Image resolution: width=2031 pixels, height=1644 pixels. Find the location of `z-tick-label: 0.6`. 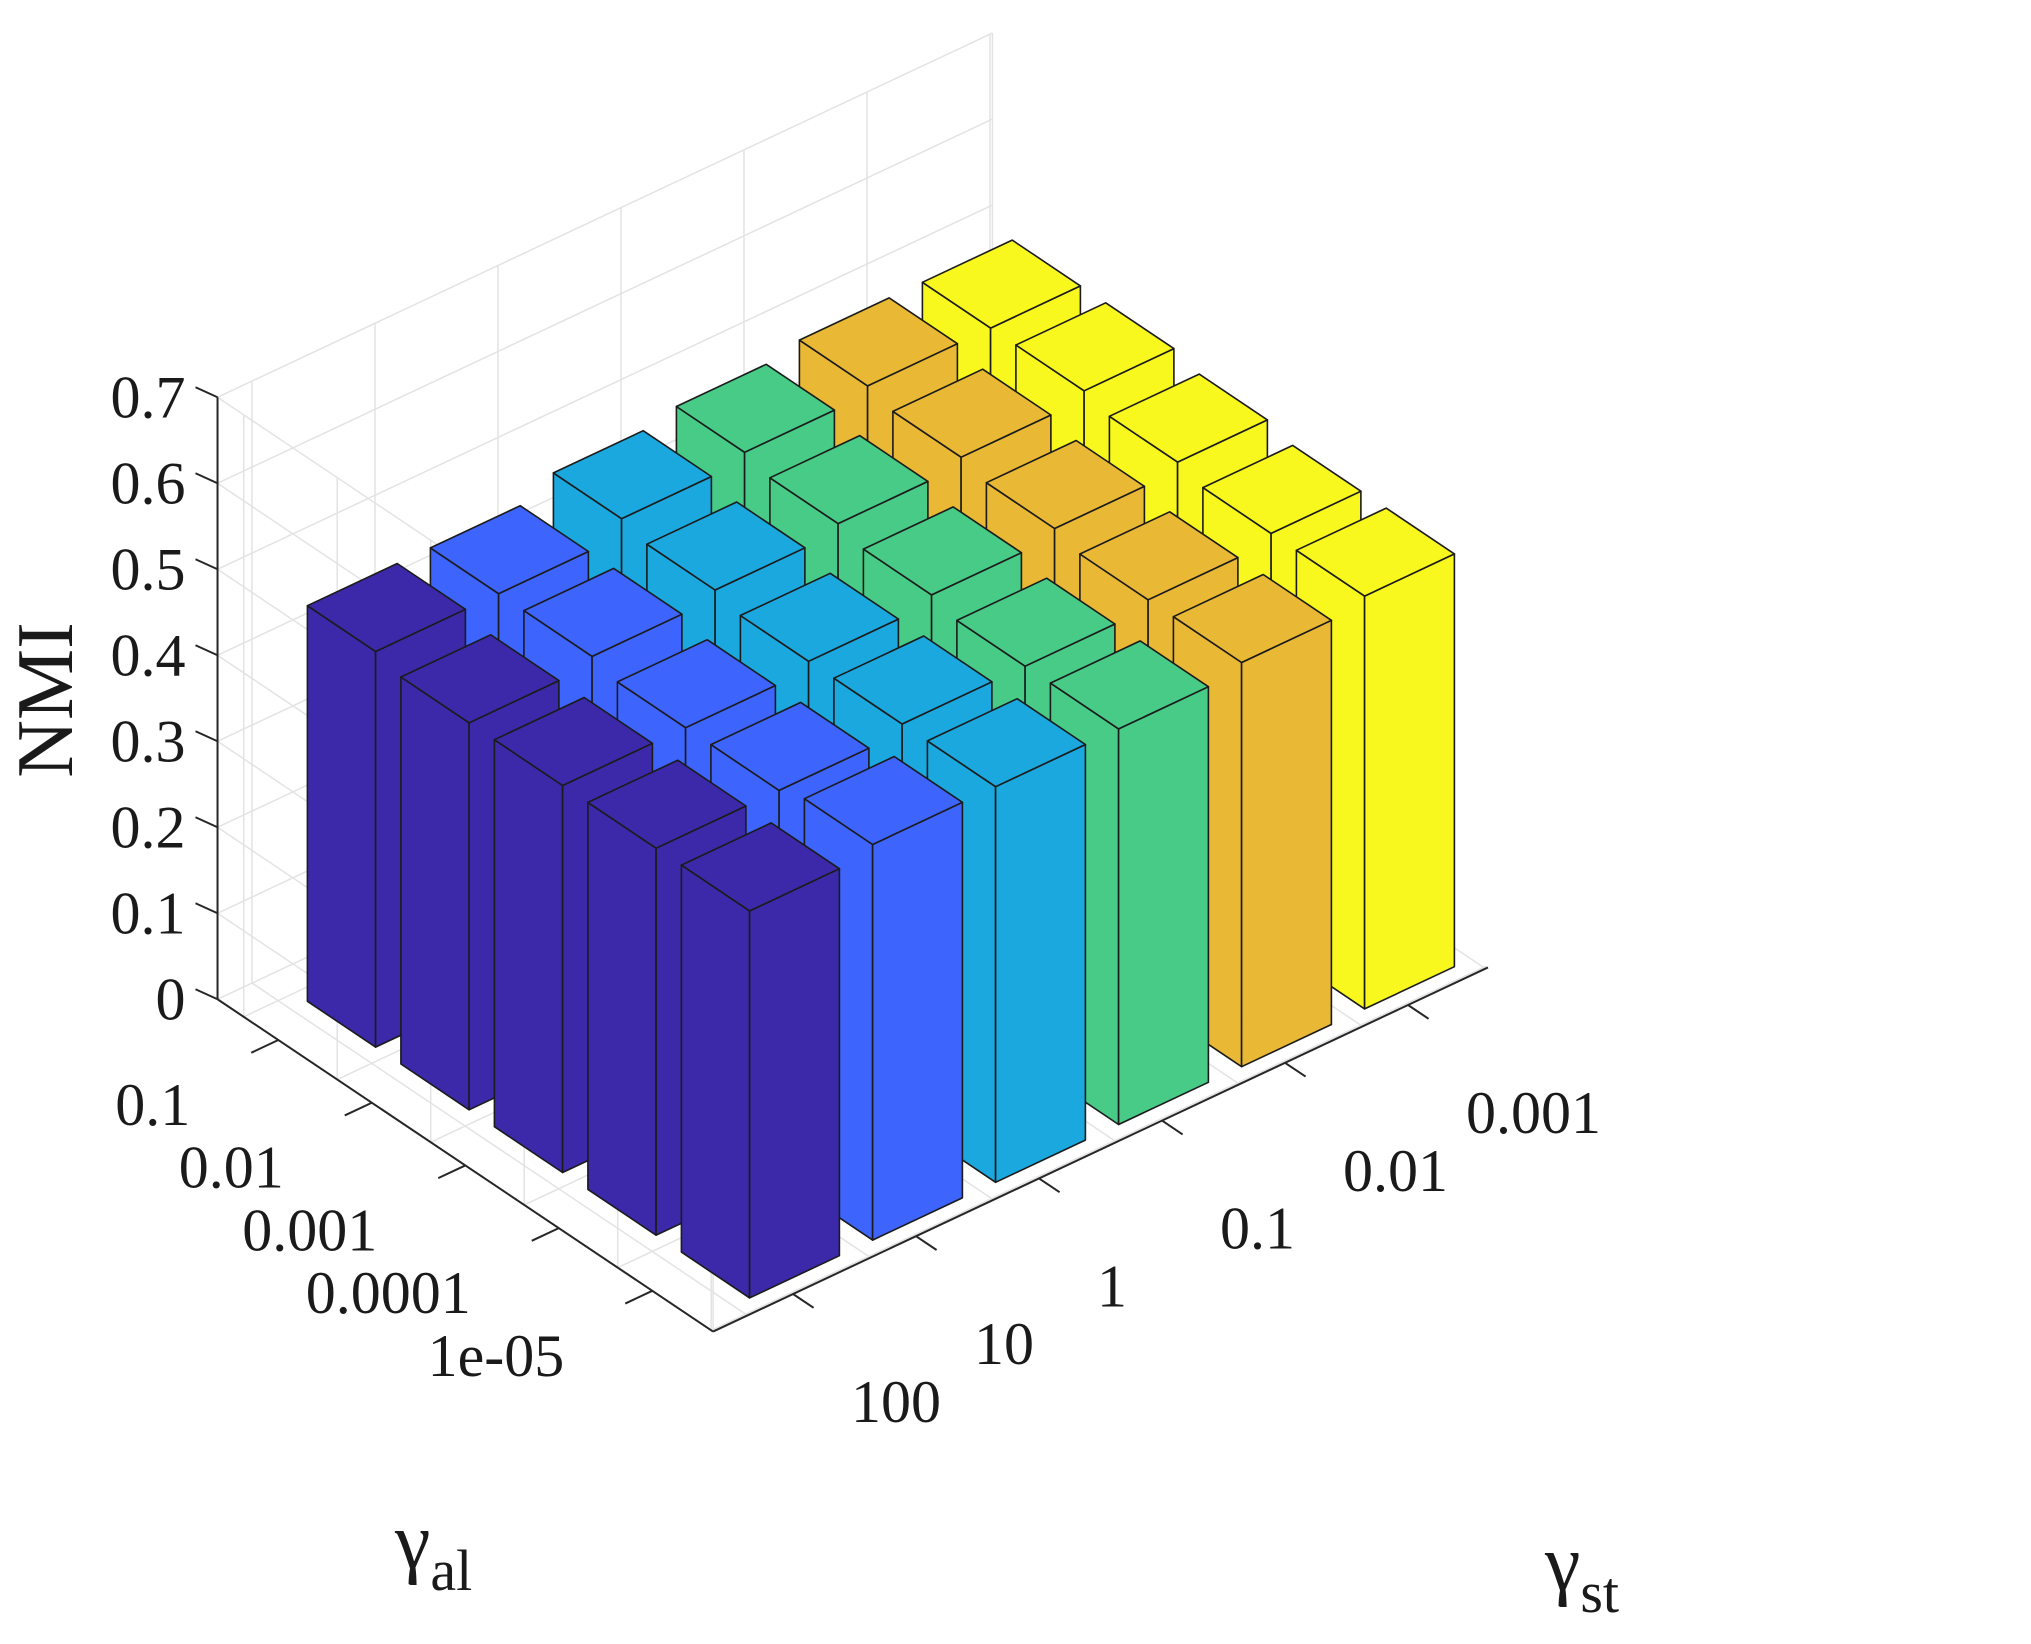

z-tick-label: 0.6 is located at coordinates (148, 483).